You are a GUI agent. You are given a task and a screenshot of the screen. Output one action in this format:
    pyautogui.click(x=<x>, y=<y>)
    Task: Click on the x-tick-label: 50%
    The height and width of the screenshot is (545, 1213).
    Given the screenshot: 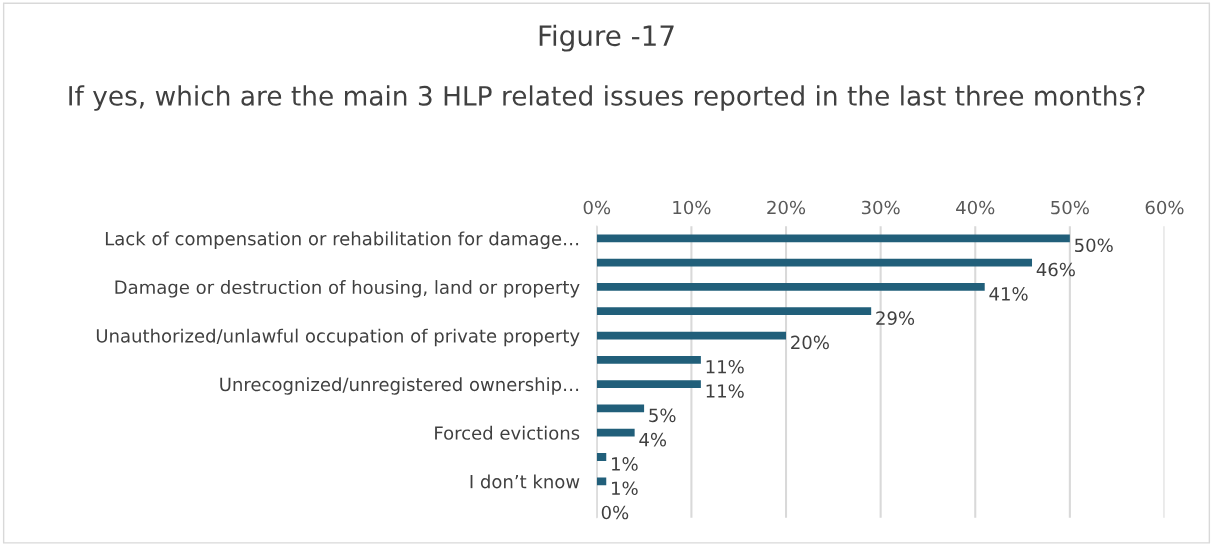 What is the action you would take?
    pyautogui.click(x=1070, y=207)
    